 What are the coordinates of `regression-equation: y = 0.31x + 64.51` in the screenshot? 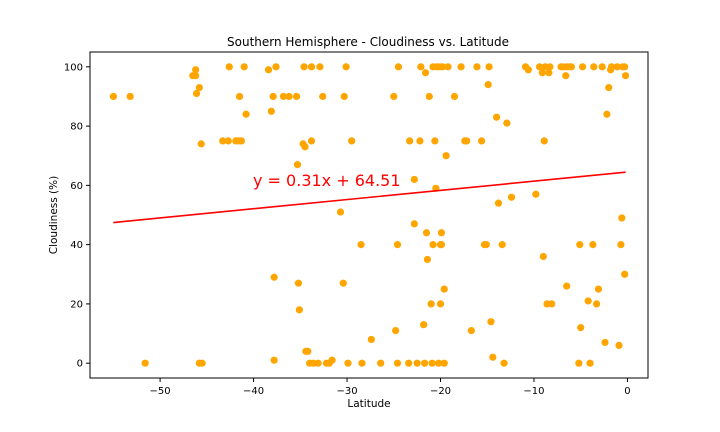 It's located at (327, 180).